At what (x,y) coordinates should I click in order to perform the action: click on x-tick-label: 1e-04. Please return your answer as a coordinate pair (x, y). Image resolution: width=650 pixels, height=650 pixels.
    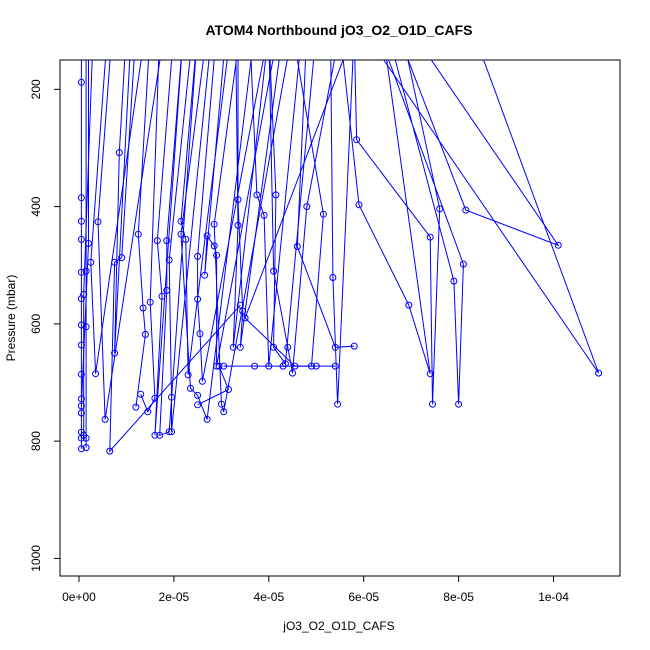
    Looking at the image, I should click on (553, 597).